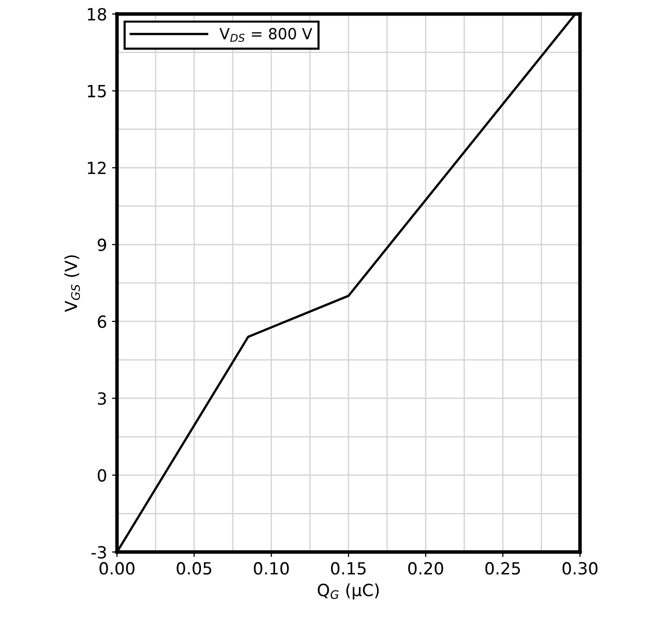 The width and height of the screenshot is (656, 622). What do you see at coordinates (580, 568) in the screenshot?
I see `x-tick-label: 0.30` at bounding box center [580, 568].